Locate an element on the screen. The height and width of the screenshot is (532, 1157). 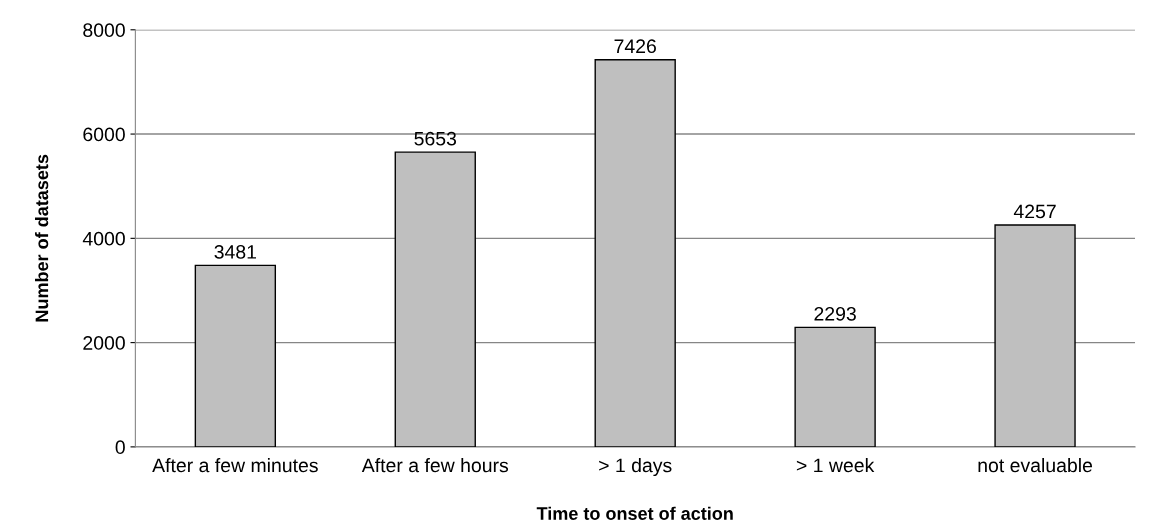
y-tick-label: 8000 is located at coordinates (104, 30).